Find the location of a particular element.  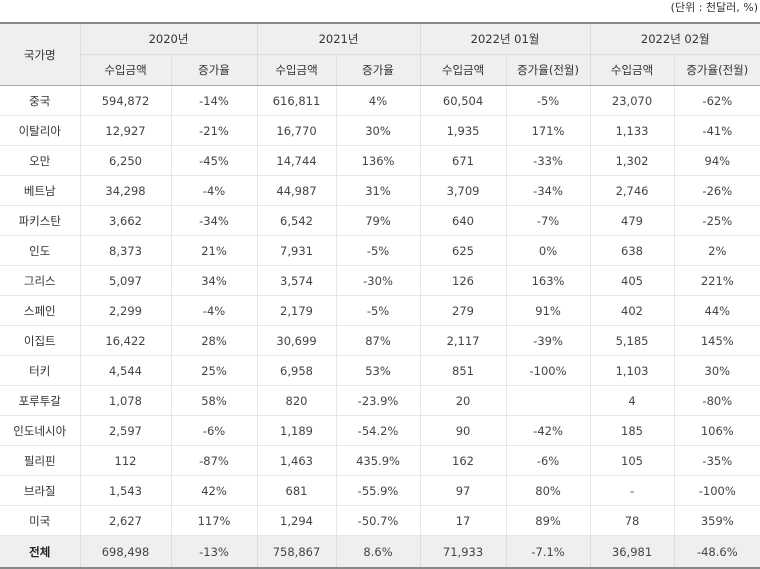

amount-cell: 16,770 is located at coordinates (296, 130).